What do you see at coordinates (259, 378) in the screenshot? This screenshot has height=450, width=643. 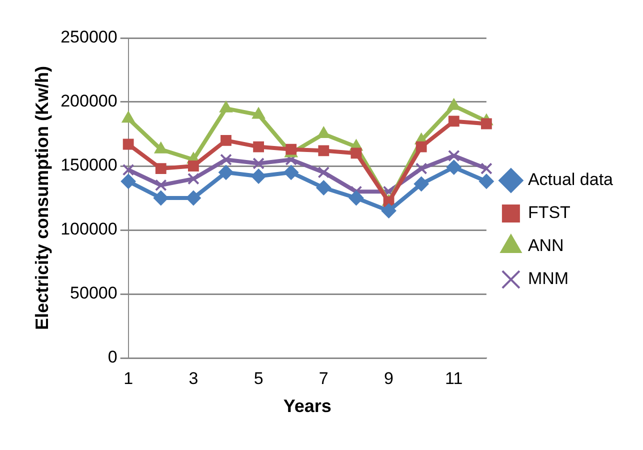 I see `x-tick-label: 5` at bounding box center [259, 378].